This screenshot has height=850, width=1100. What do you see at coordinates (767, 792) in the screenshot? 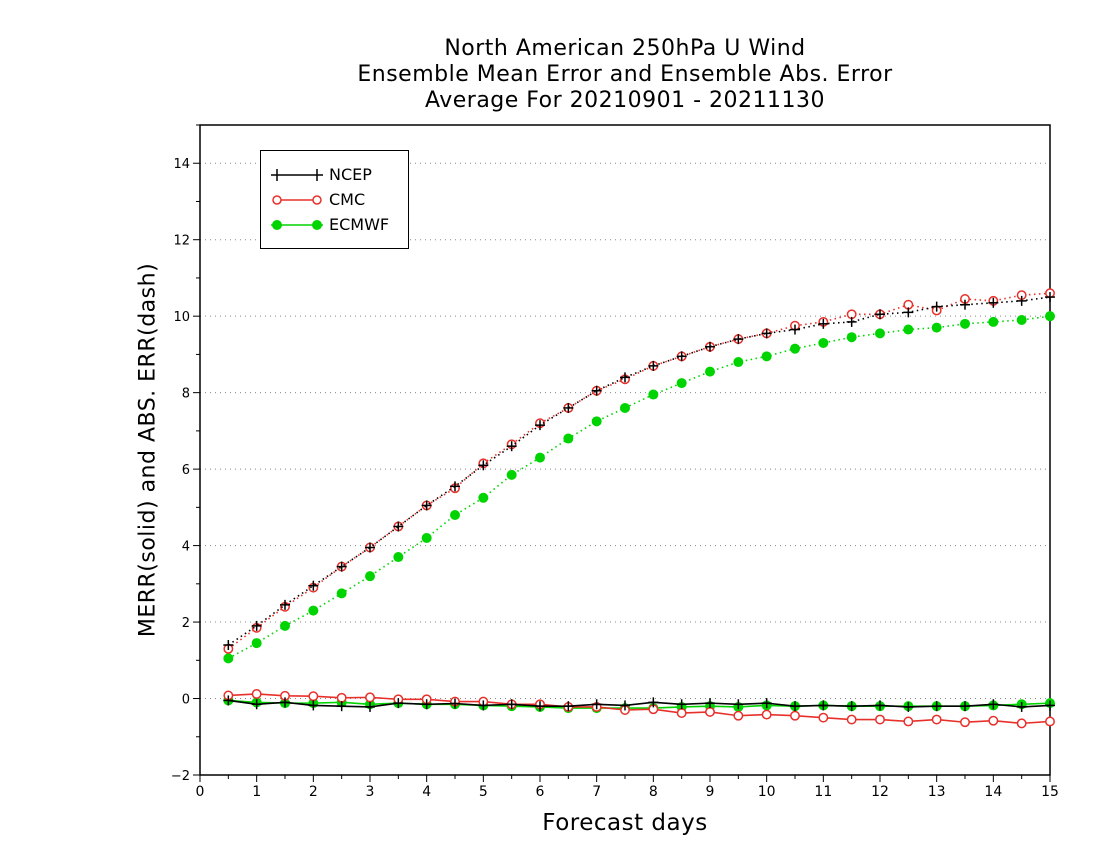
I see `x-tick-label: 10` at bounding box center [767, 792].